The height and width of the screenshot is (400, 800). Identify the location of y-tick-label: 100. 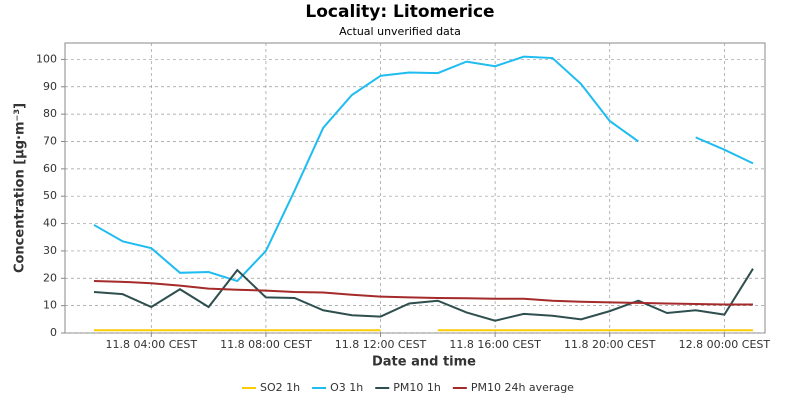
(46, 58).